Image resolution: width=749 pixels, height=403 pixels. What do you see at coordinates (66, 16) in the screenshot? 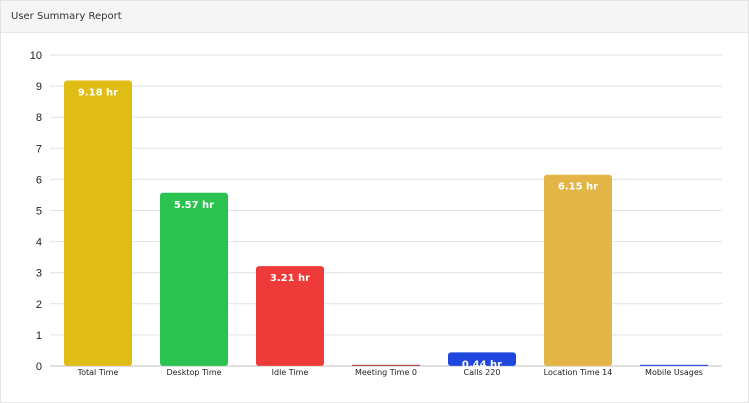
I see `card-title: User Summary Report` at bounding box center [66, 16].